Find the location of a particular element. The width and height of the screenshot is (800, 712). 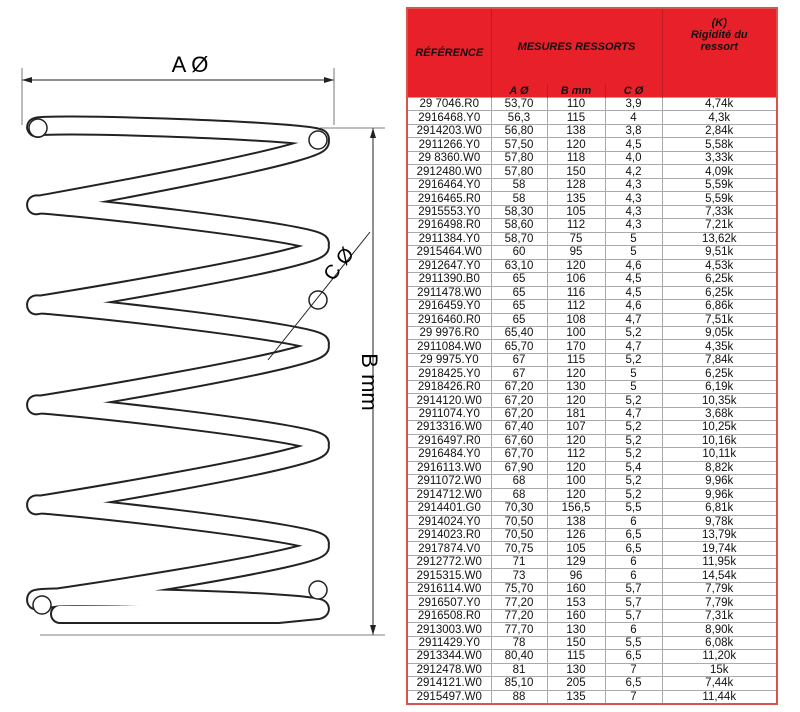

cell-reference: 29 7046.R0 is located at coordinates (449, 104).